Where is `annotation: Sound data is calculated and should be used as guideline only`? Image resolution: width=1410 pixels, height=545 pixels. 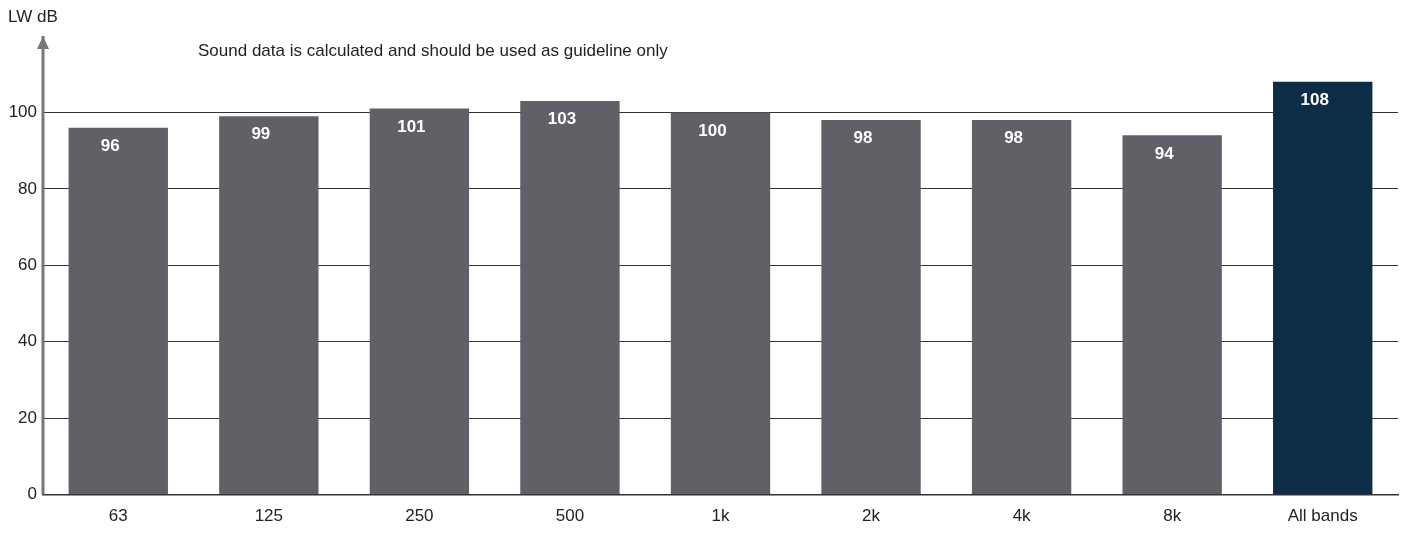 annotation: Sound data is calculated and should be used as guideline only is located at coordinates (433, 50).